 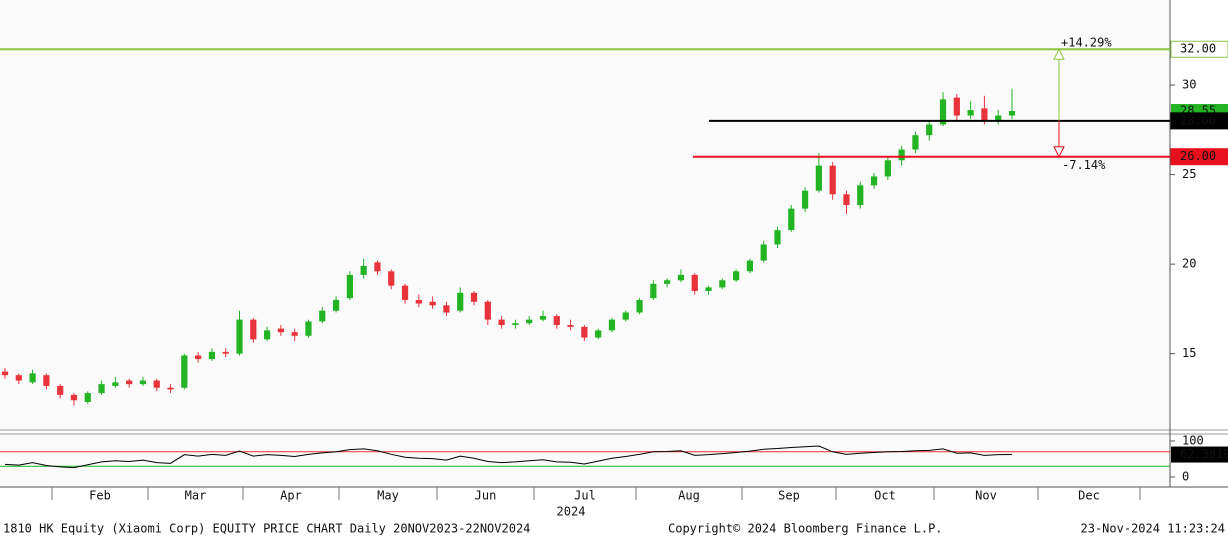 What do you see at coordinates (486, 496) in the screenshot?
I see `x-tick-label: Jun` at bounding box center [486, 496].